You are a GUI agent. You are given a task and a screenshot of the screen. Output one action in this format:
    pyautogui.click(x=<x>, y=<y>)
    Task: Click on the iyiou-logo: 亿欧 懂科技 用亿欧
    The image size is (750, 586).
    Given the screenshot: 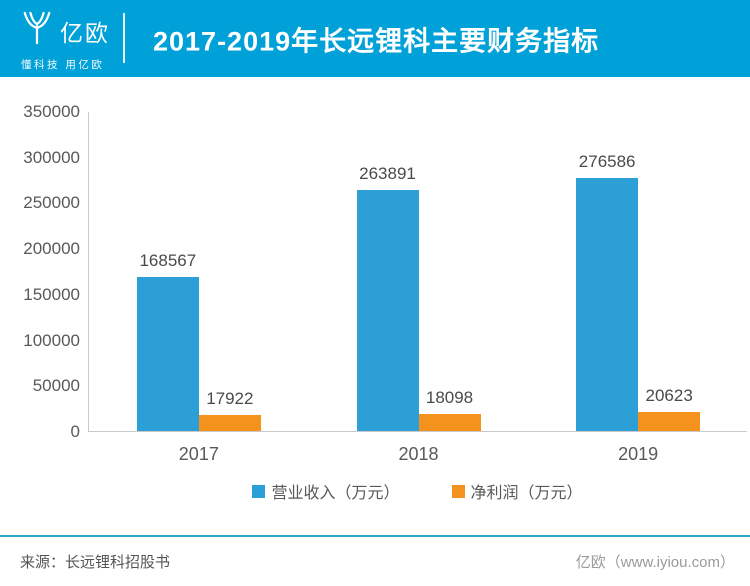 What is the action you would take?
    pyautogui.click(x=65, y=40)
    